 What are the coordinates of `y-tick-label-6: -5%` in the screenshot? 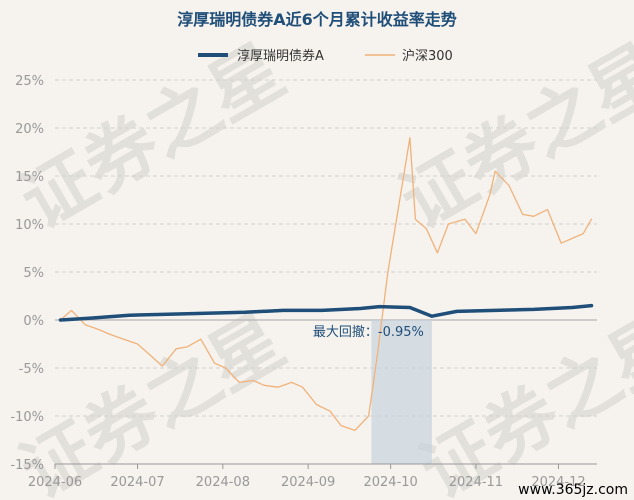 It's located at (31, 369).